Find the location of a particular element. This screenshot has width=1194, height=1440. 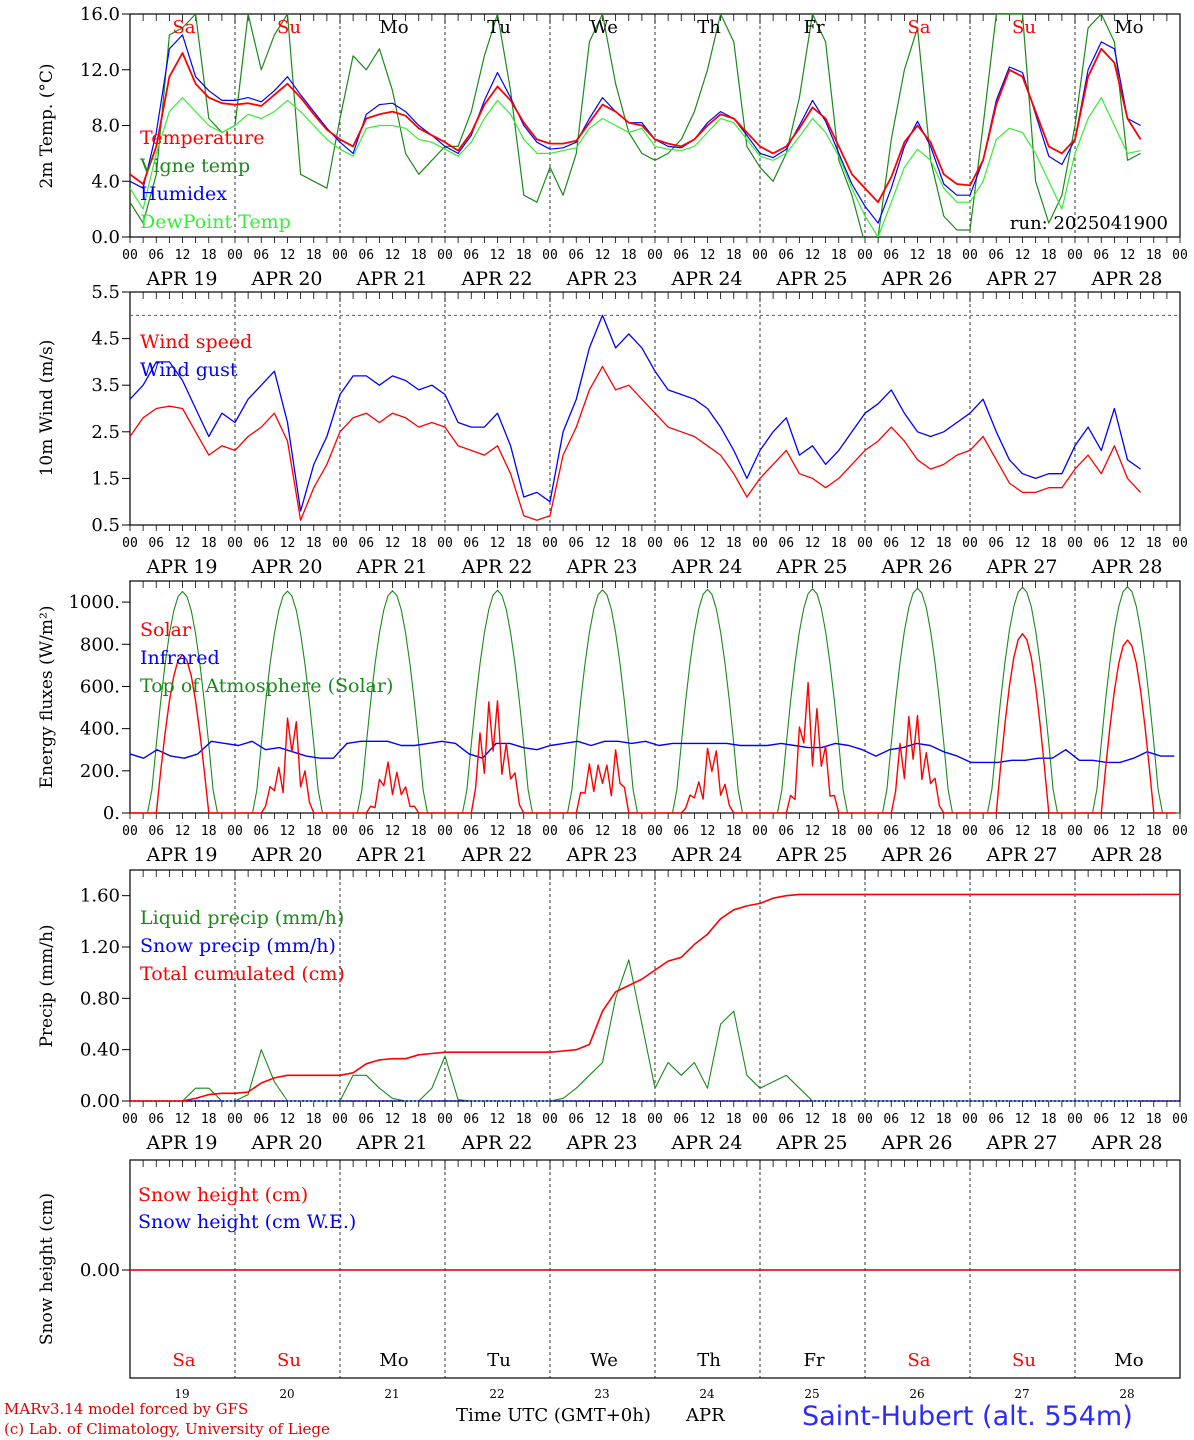

series-dewpoint-temp is located at coordinates (635, 166).